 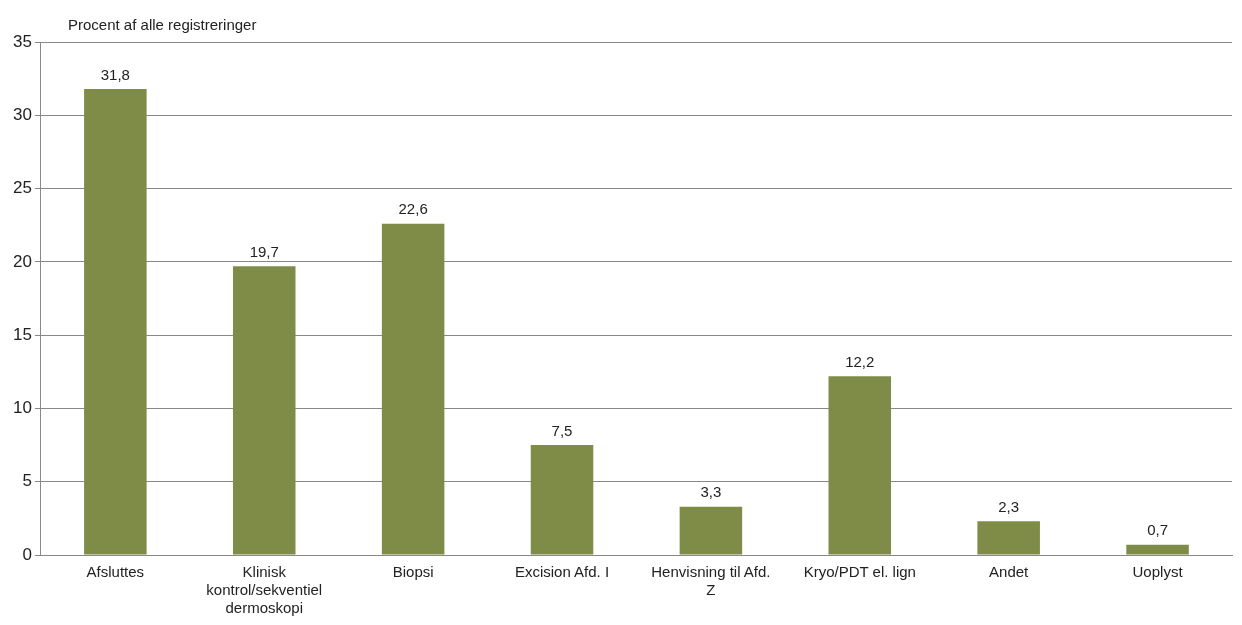 I want to click on y-tick-label: 35, so click(x=22, y=41).